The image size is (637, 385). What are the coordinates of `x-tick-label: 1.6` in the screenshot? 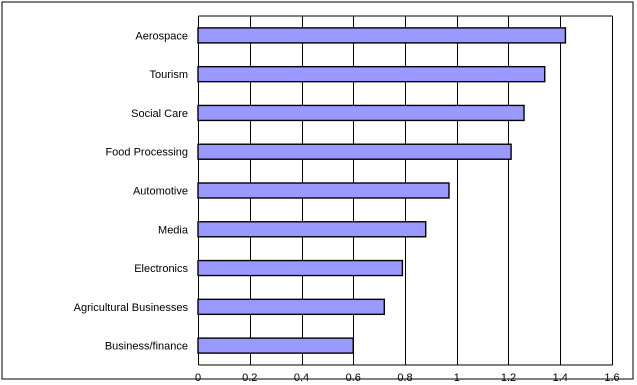 It's located at (611, 378).